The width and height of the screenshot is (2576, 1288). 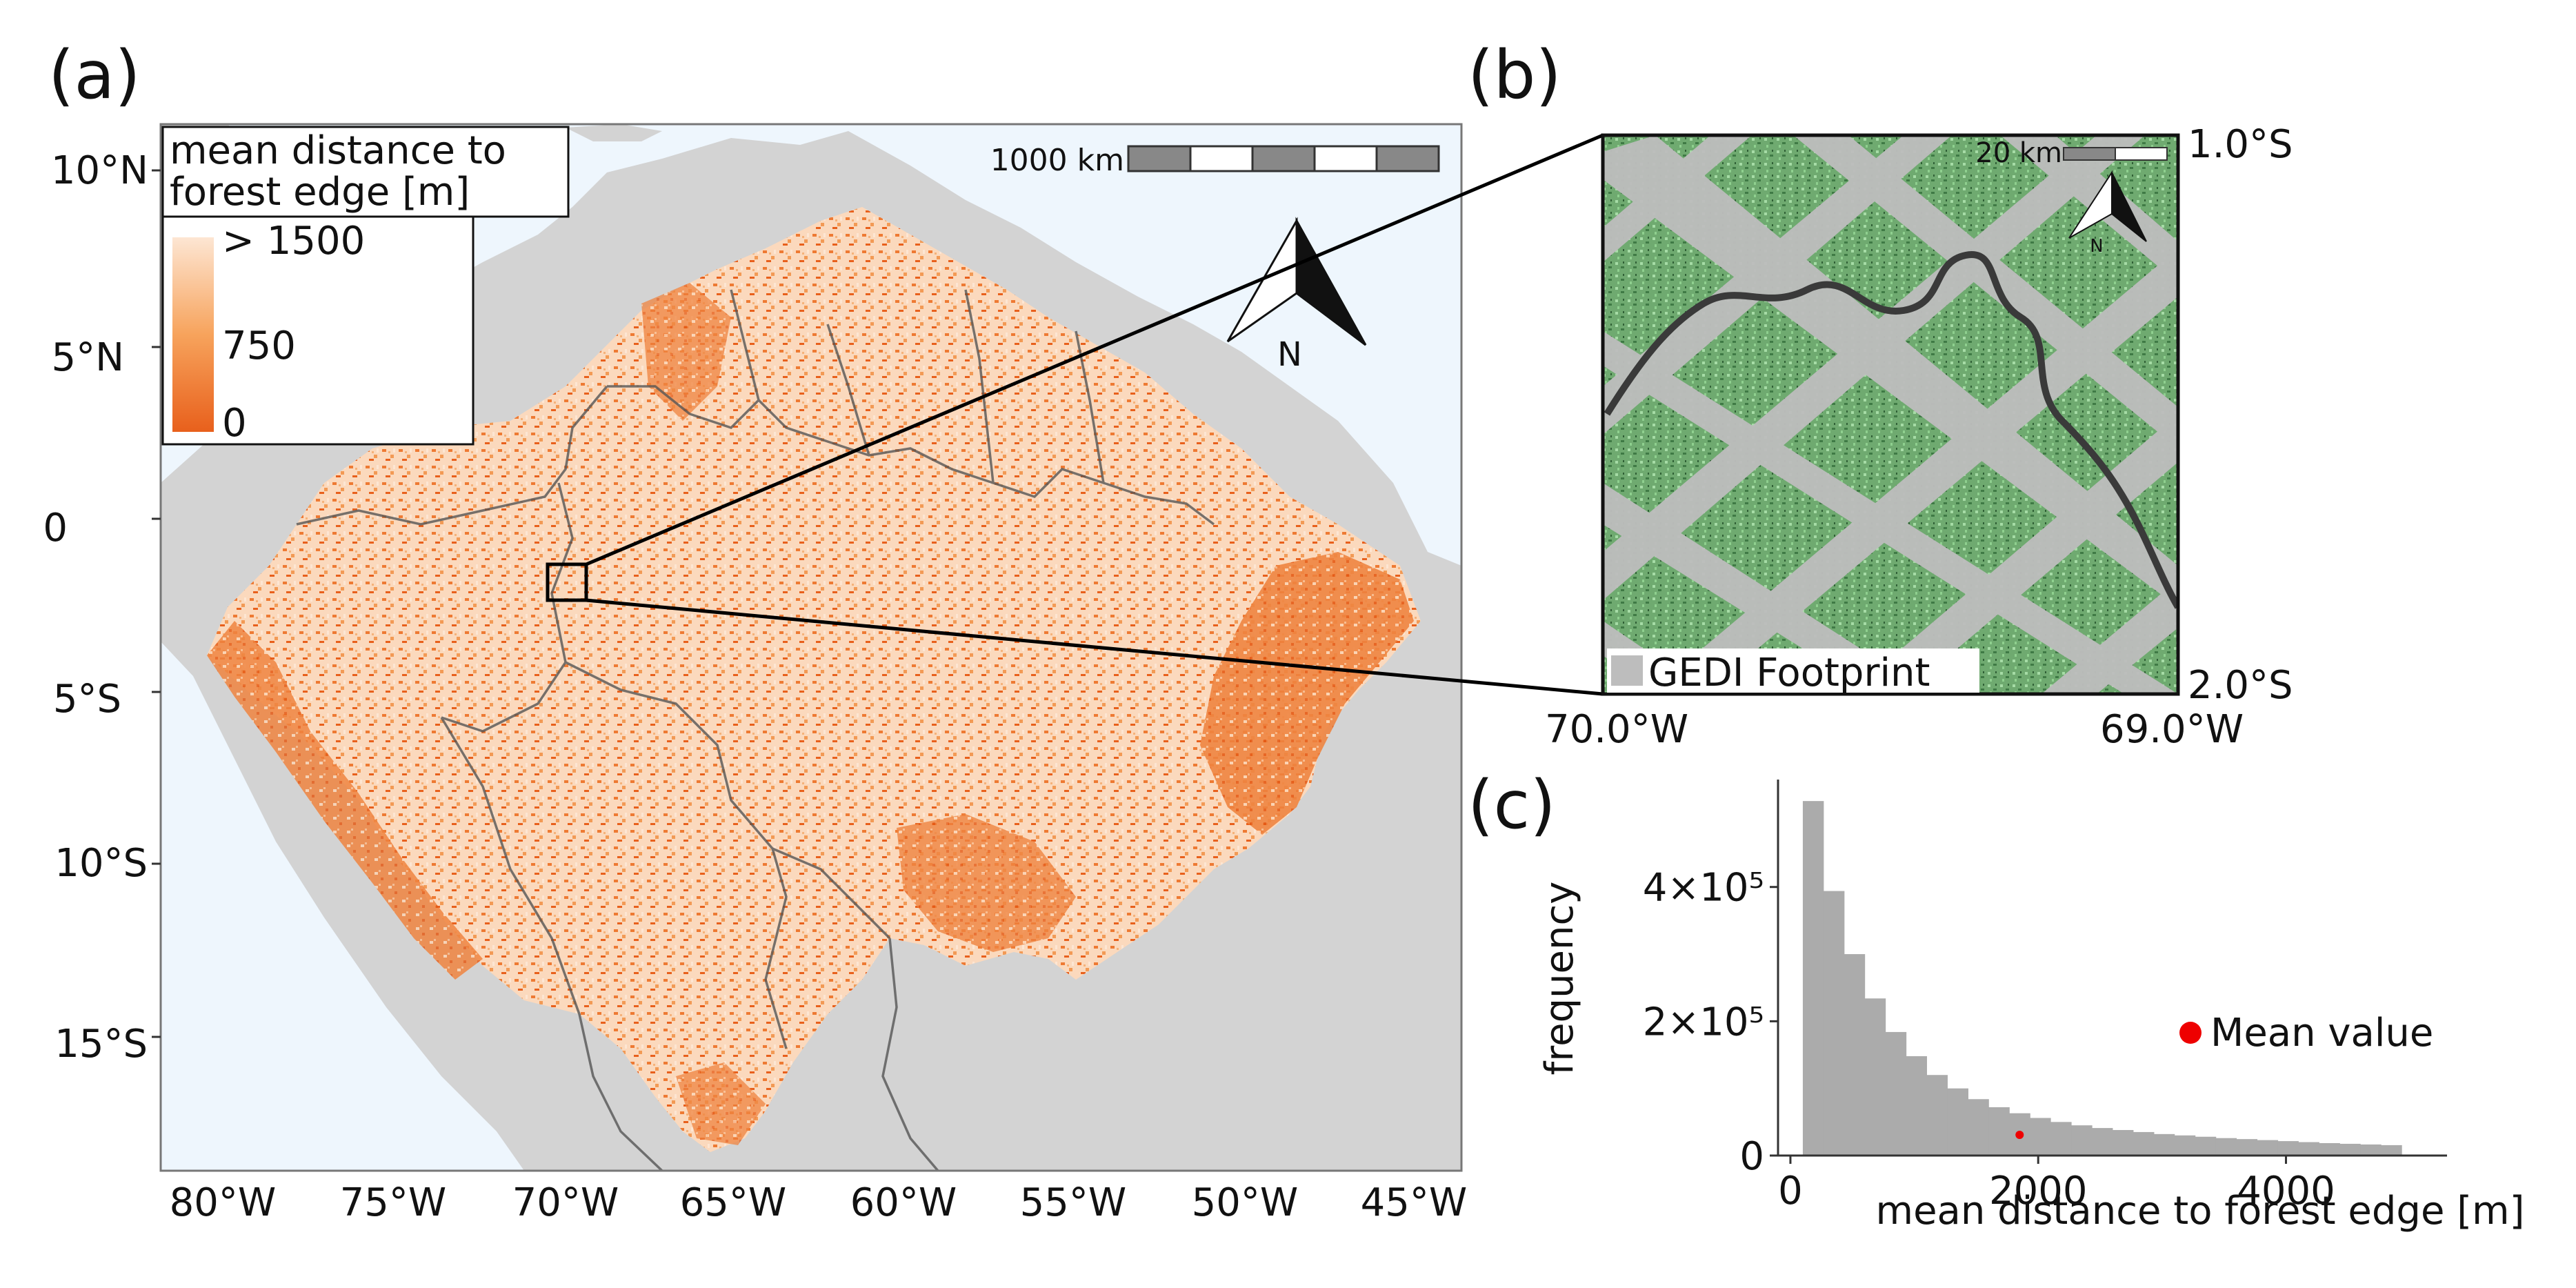 What do you see at coordinates (320, 192) in the screenshot?
I see `legend-title-line2: forest edge [m]` at bounding box center [320, 192].